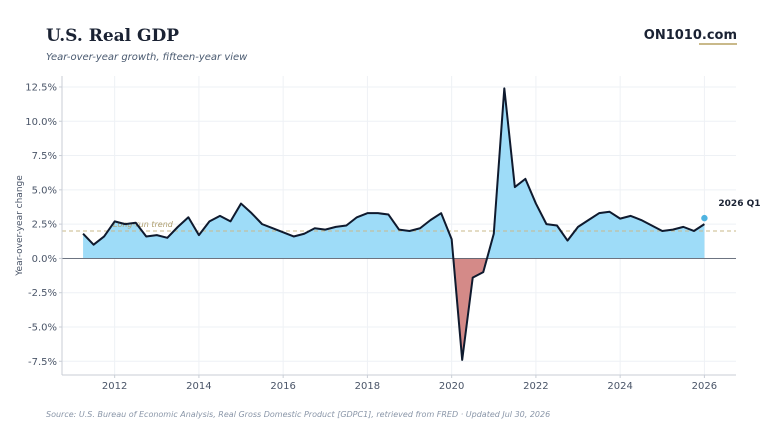  Describe the element at coordinates (44, 156) in the screenshot. I see `y-tick-label: 7.5%` at that location.